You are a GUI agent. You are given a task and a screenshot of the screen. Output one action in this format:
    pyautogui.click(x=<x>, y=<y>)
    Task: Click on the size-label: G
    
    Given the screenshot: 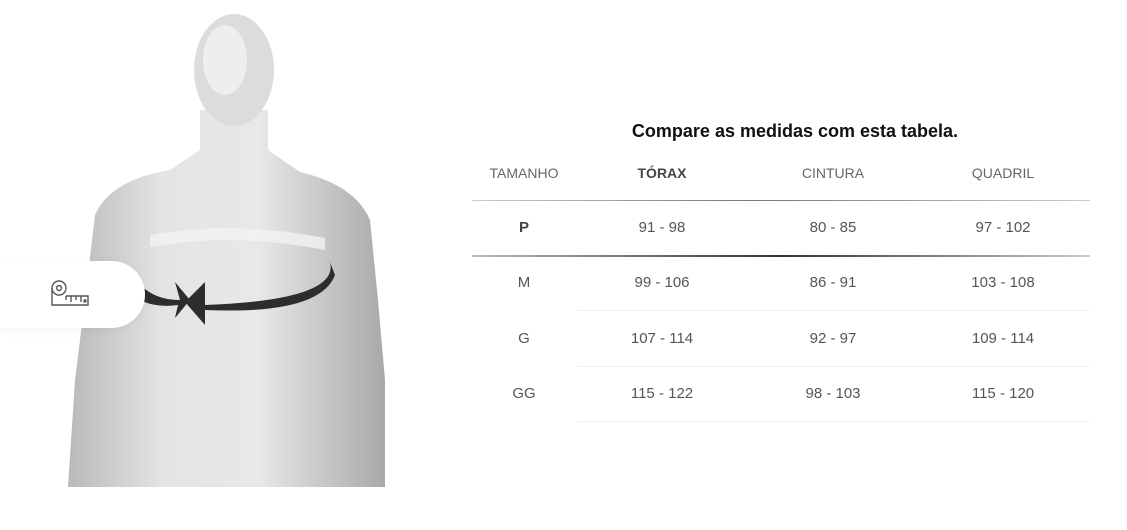 What is the action you would take?
    pyautogui.click(x=524, y=338)
    